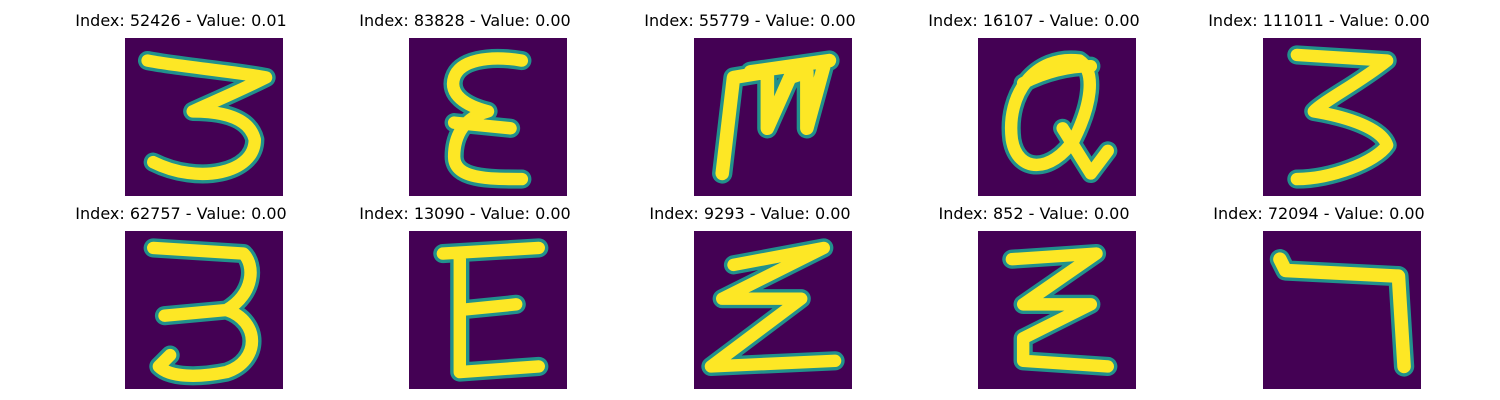 This screenshot has height=400, width=1500. I want to click on image-panel: Index: 83828 - Value: 0.00, so click(465, 105).